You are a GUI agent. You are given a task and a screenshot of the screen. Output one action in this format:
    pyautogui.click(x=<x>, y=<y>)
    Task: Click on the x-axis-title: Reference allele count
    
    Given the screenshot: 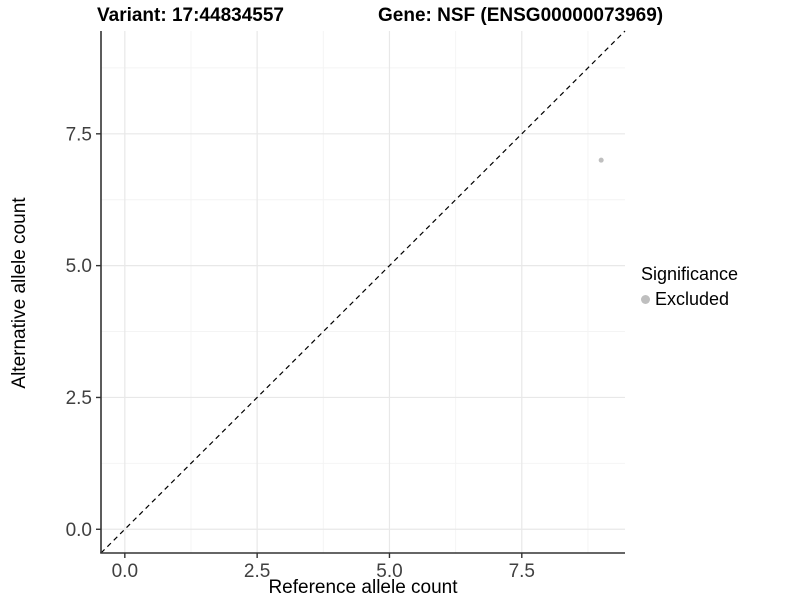 What is the action you would take?
    pyautogui.click(x=363, y=587)
    